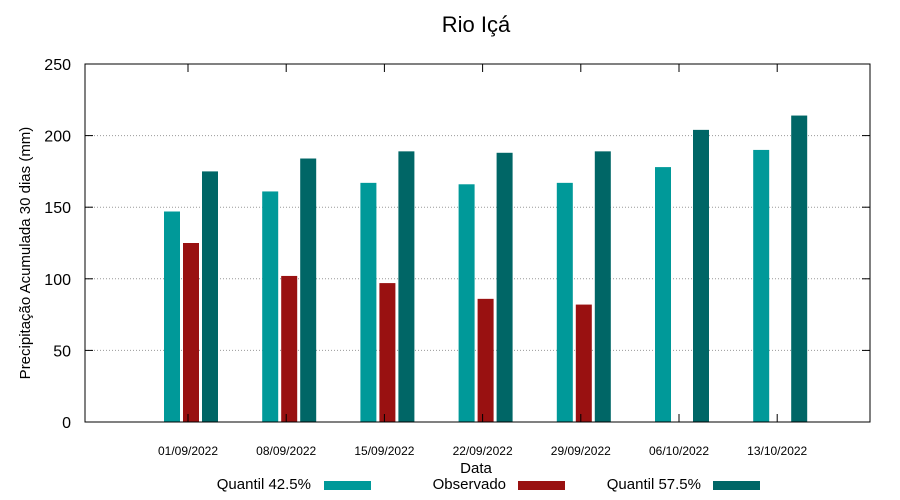 This screenshot has width=900, height=500. I want to click on legend-label: Quantil 42.5%, so click(264, 484).